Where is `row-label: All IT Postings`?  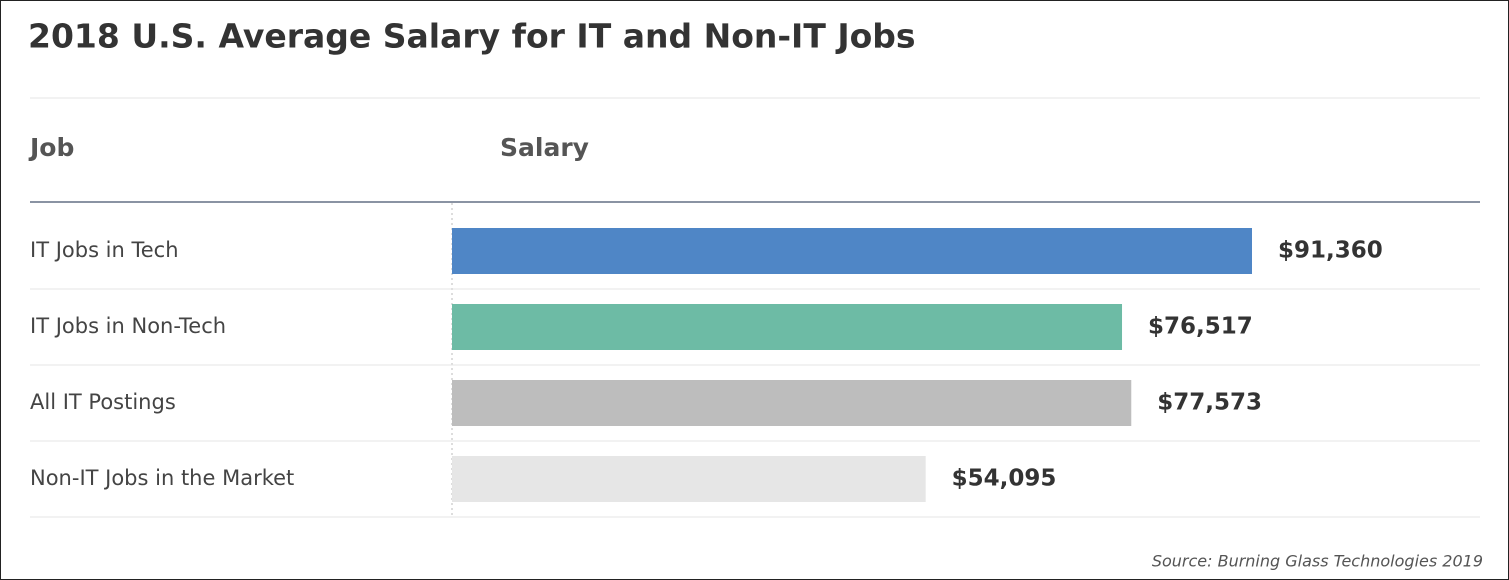 row-label: All IT Postings is located at coordinates (103, 402).